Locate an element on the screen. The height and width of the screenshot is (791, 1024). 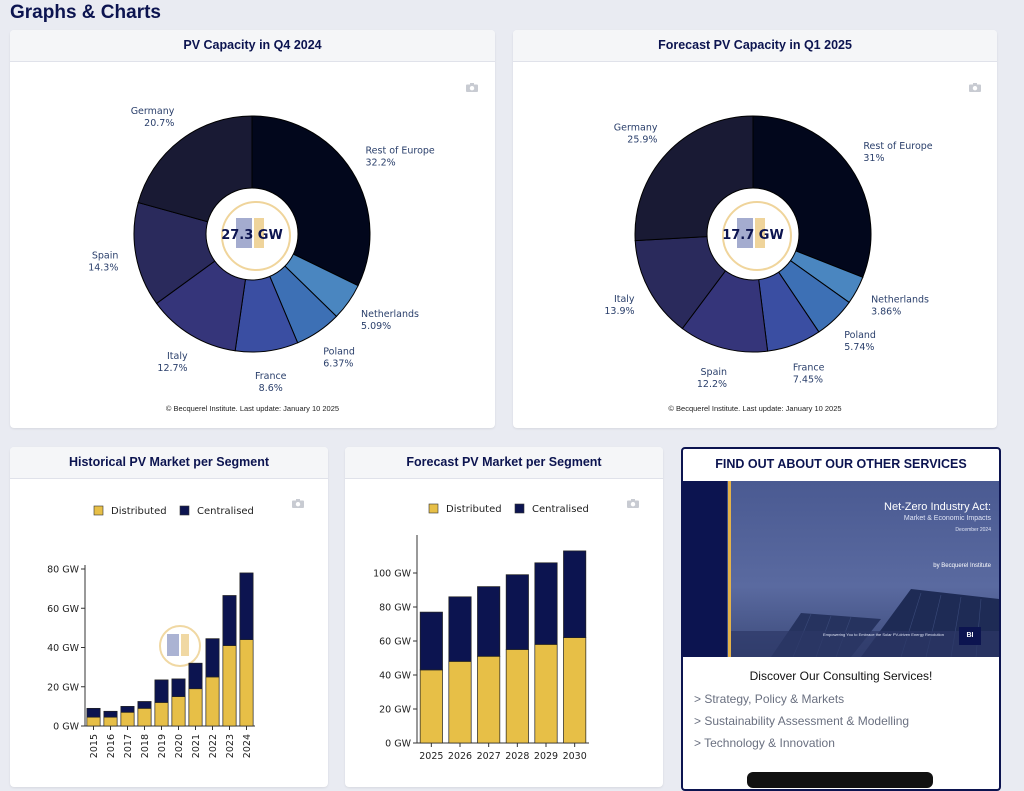
bar-centralised-2026 is located at coordinates (460, 629).